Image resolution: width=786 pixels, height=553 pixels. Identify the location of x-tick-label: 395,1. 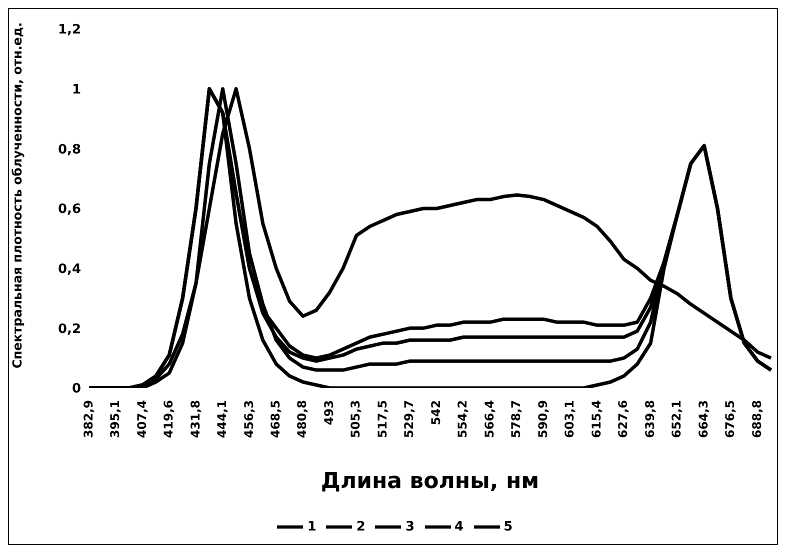
(115, 419).